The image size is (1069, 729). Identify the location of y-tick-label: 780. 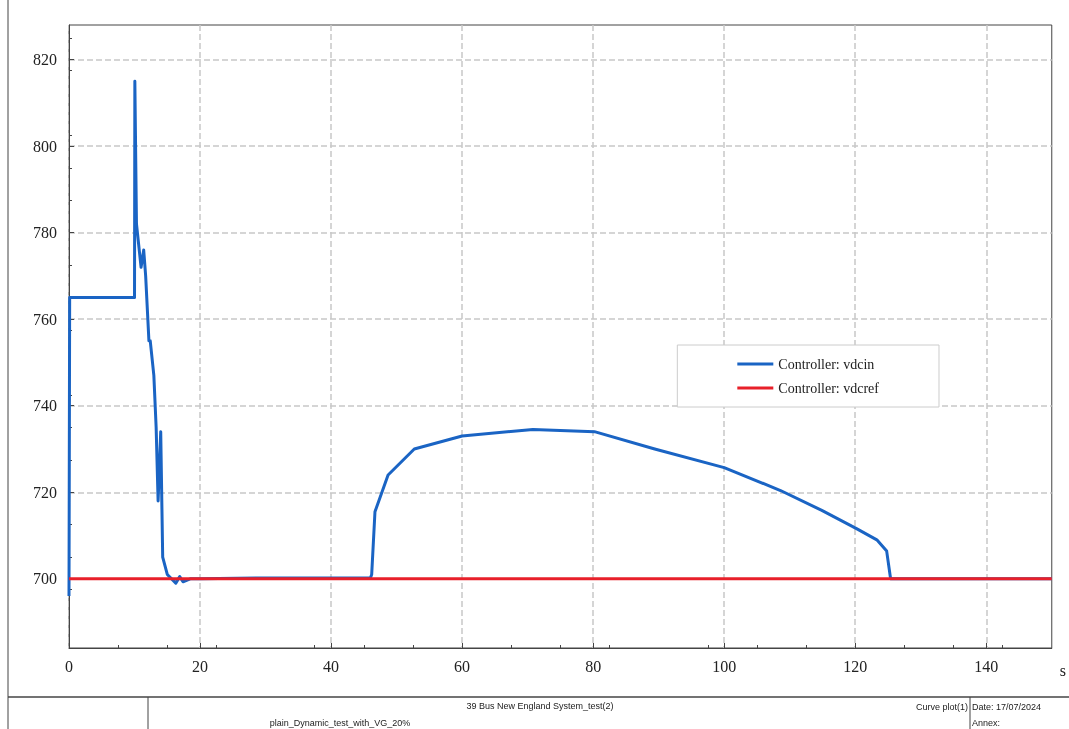
(45, 233).